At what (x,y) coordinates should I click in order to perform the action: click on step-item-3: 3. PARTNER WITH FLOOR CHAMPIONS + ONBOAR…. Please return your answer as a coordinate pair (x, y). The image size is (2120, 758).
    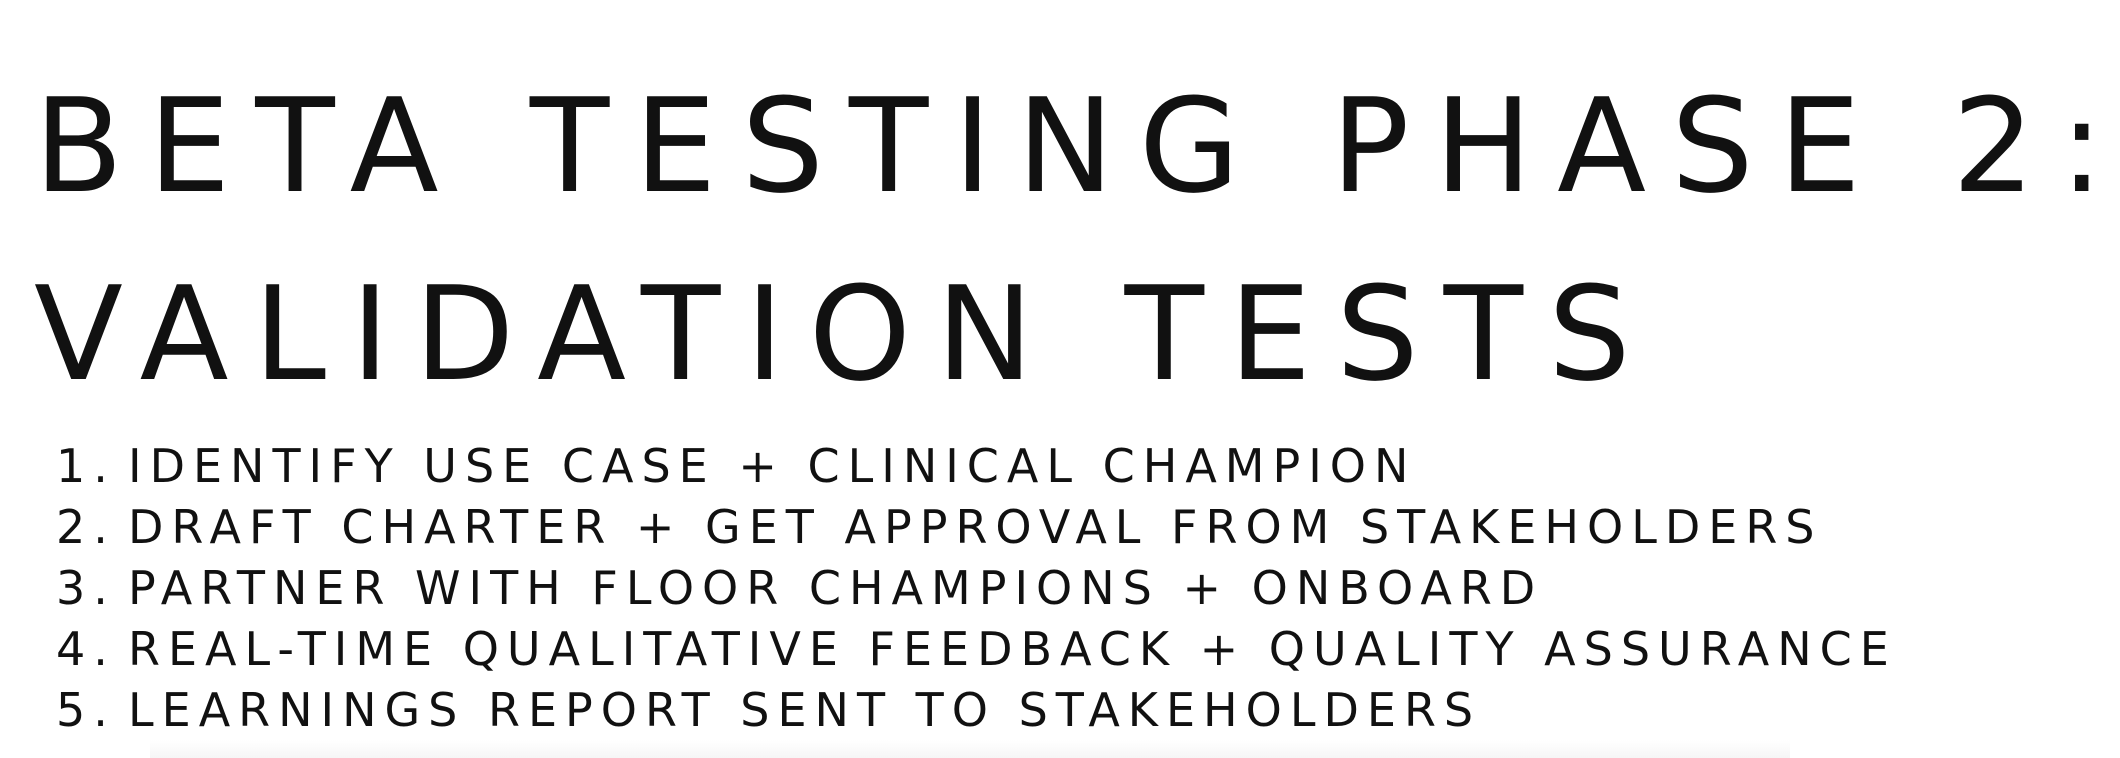
    Looking at the image, I should click on (976, 588).